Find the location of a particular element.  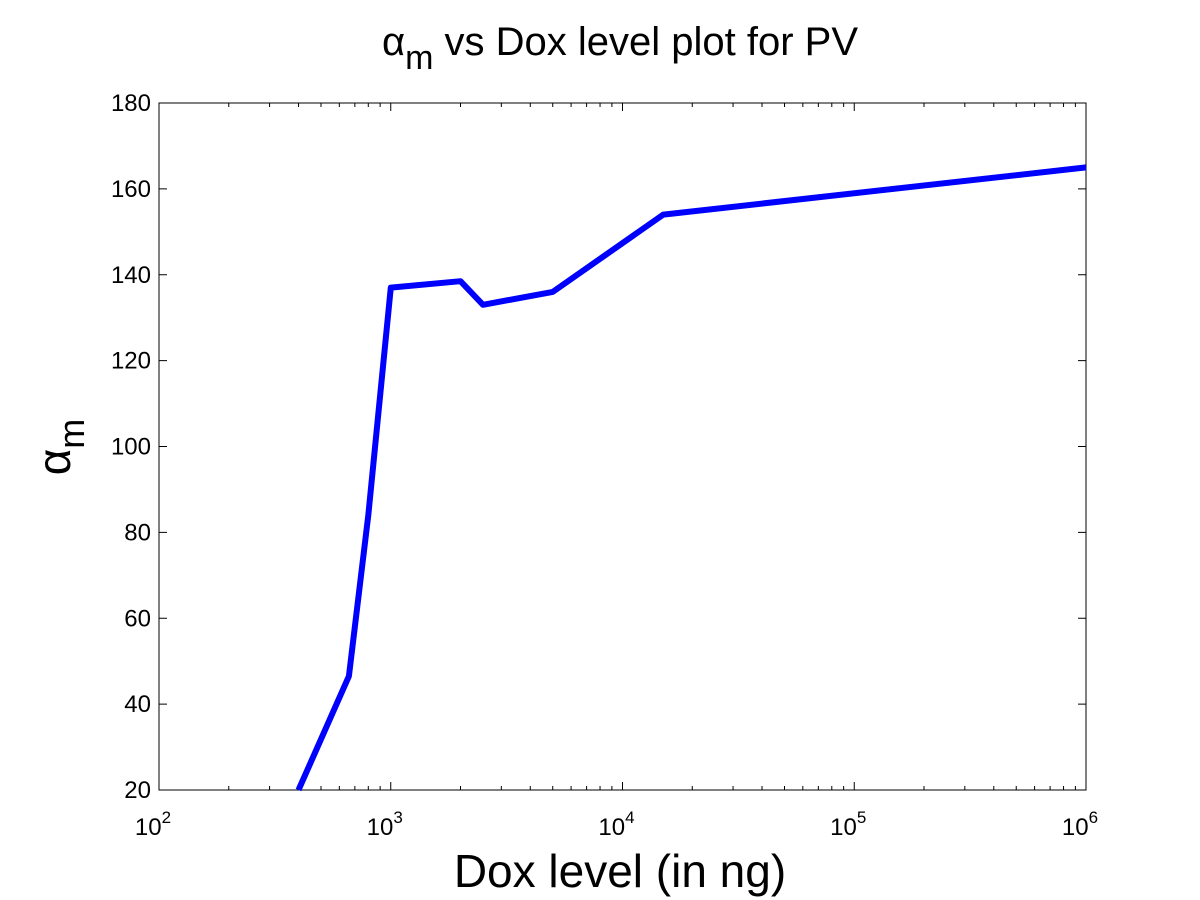

x-axis-label: Dox level (in ng) is located at coordinates (620, 871).